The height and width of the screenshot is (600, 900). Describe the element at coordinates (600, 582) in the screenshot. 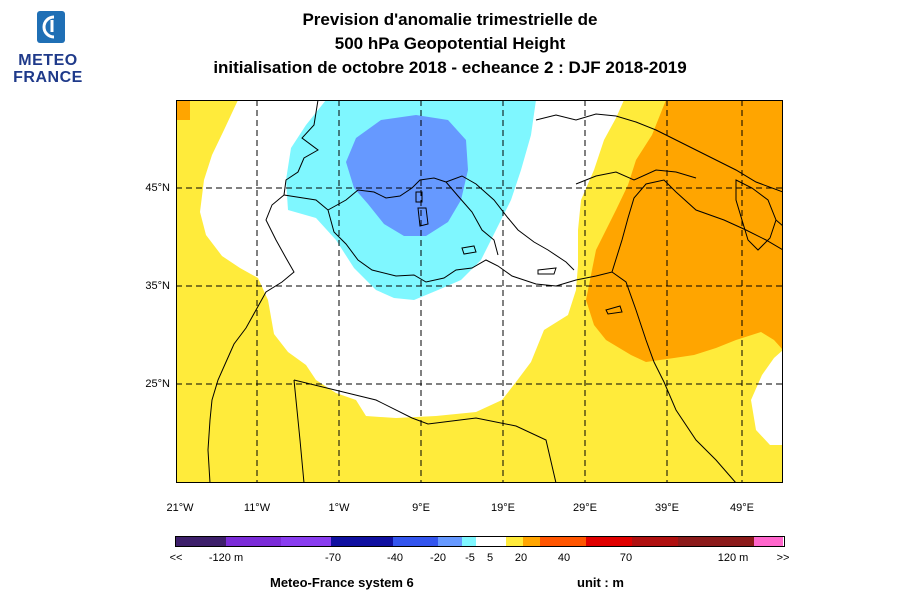

I see `unit-label: unit : m` at that location.